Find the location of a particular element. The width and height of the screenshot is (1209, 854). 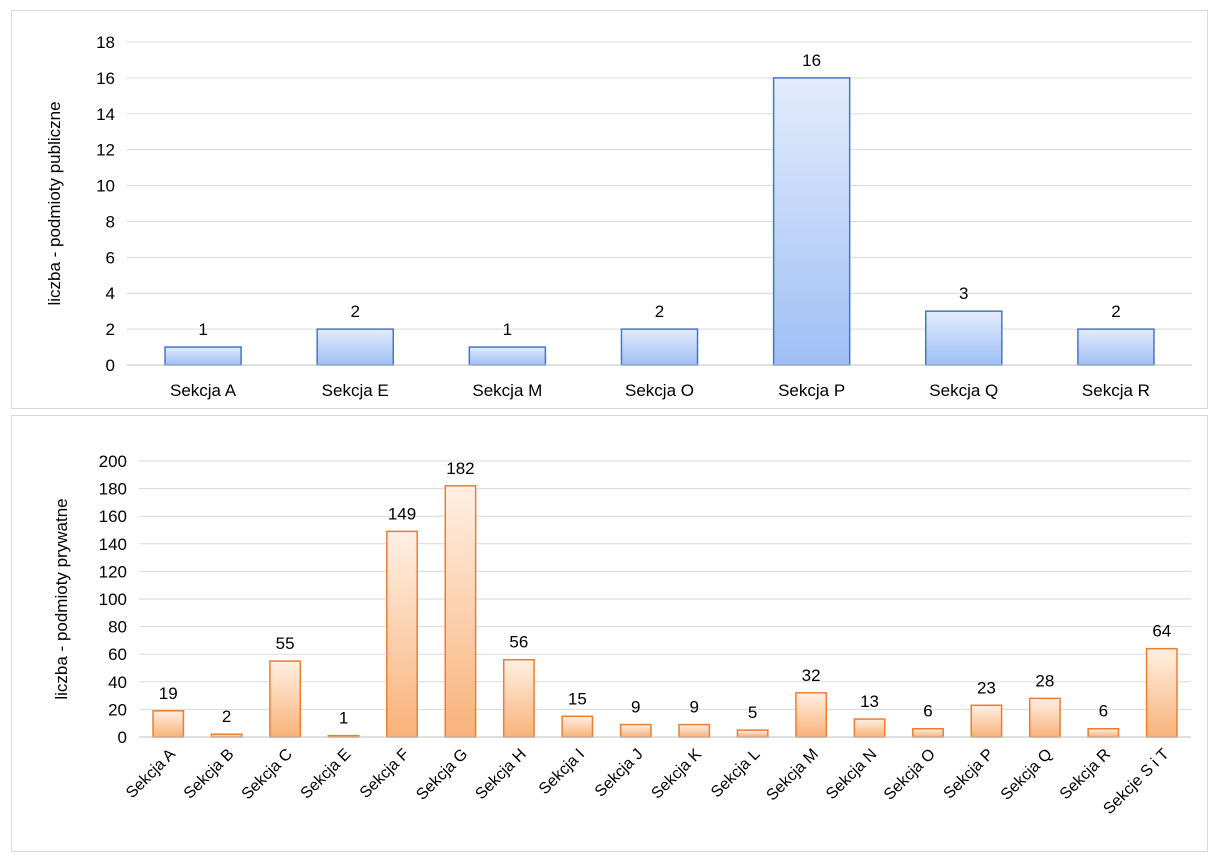

data-label: 23 is located at coordinates (986, 687).